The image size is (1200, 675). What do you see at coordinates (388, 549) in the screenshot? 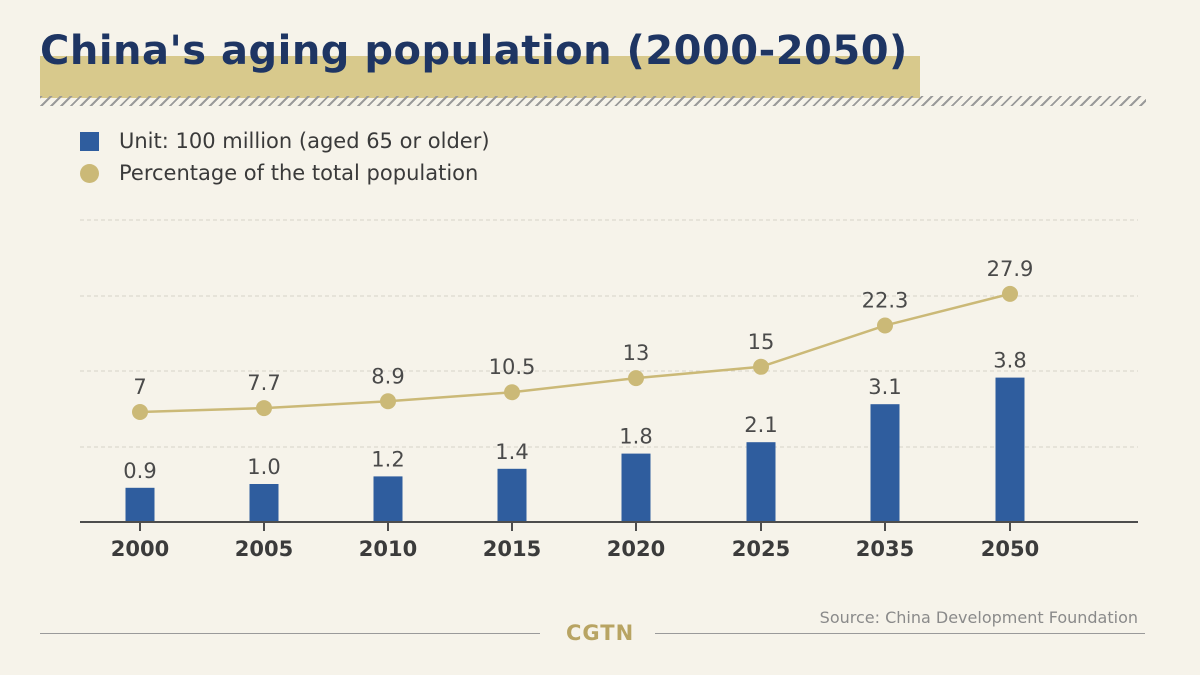
I see `x-tick-label: 2010` at bounding box center [388, 549].